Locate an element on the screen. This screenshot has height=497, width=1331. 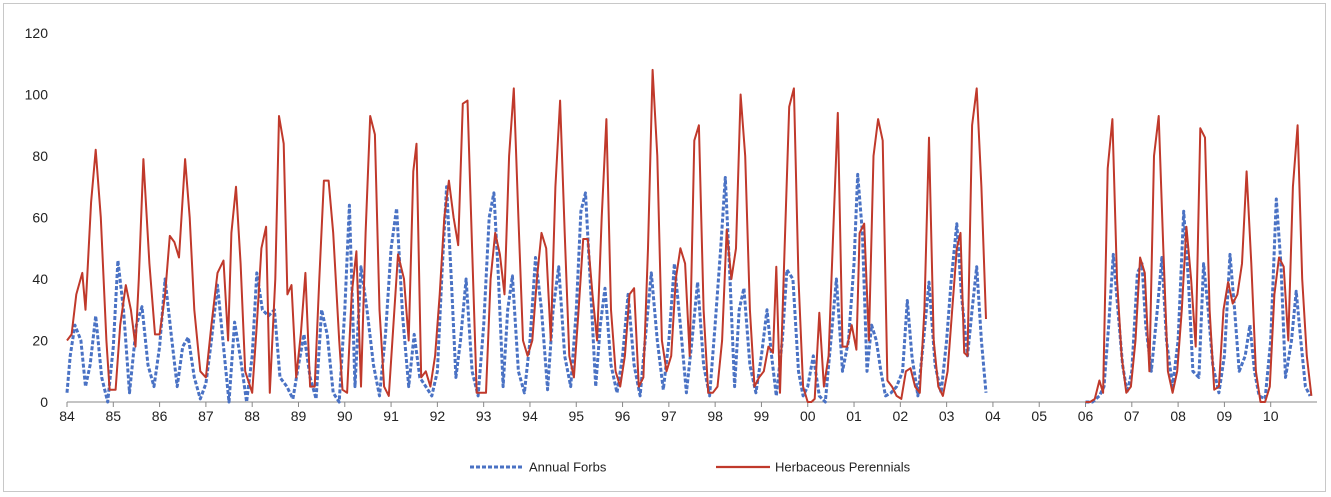
x-tick-label: 84 is located at coordinates (67, 416).